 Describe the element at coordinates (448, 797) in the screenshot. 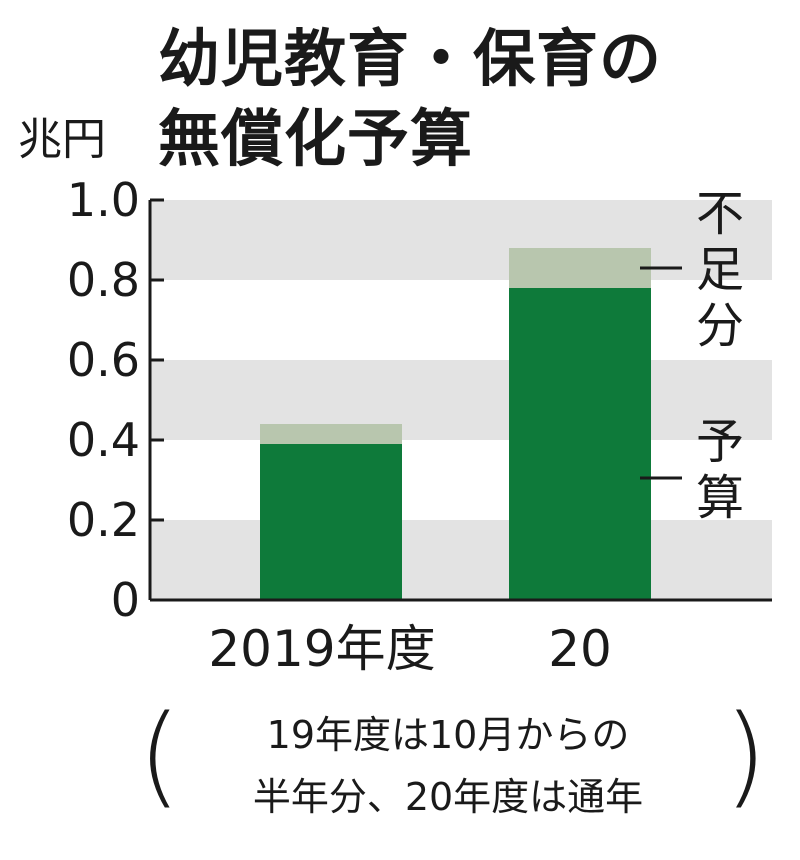

I see `footnote-line-2: 半年分、20年度は通年` at that location.